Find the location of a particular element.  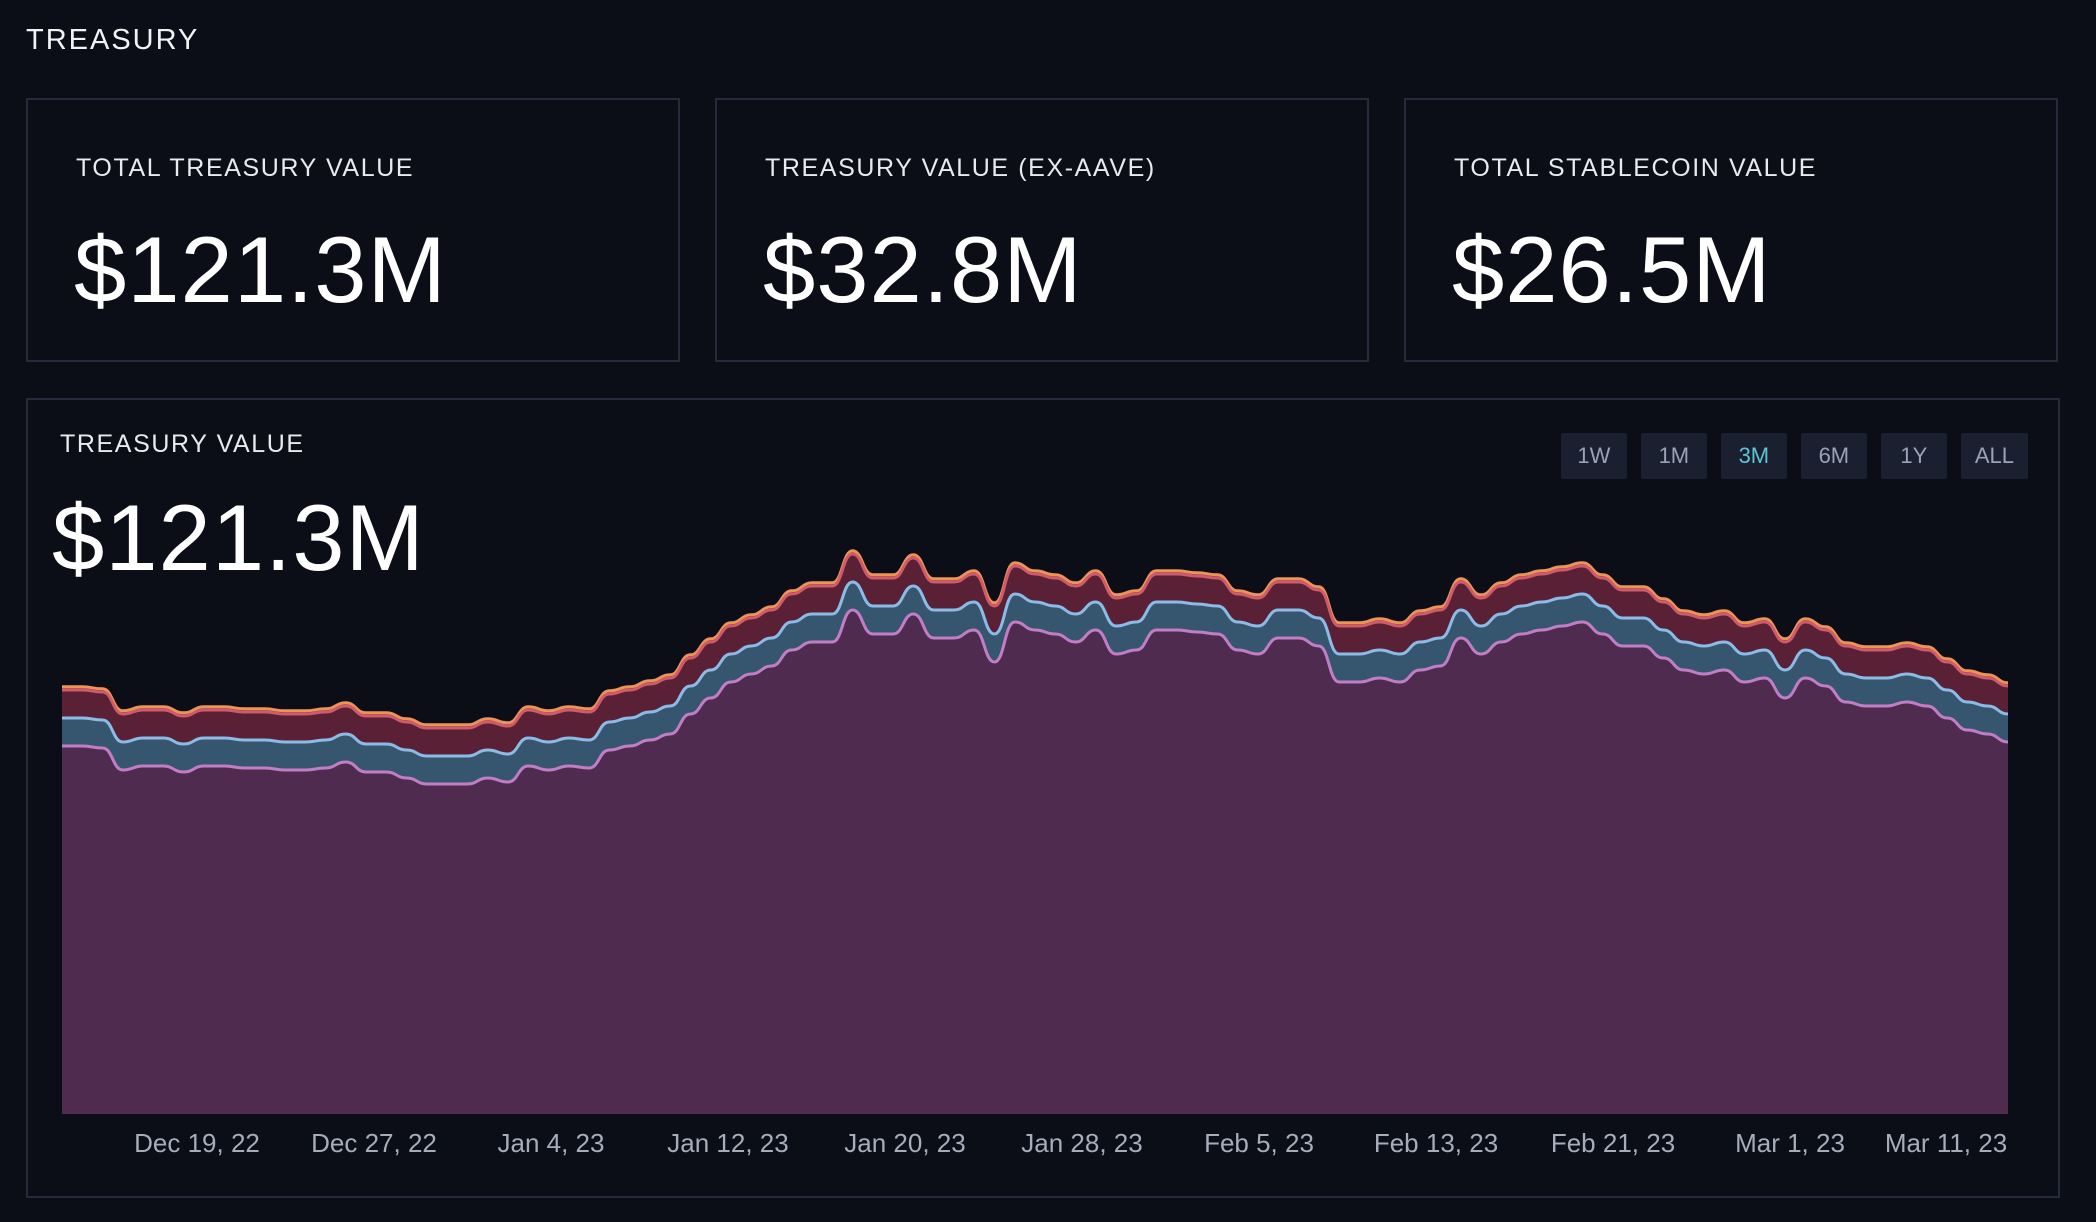

stablecoin-card: TOTAL STABLECOIN VALUE $26.5M is located at coordinates (1731, 230).